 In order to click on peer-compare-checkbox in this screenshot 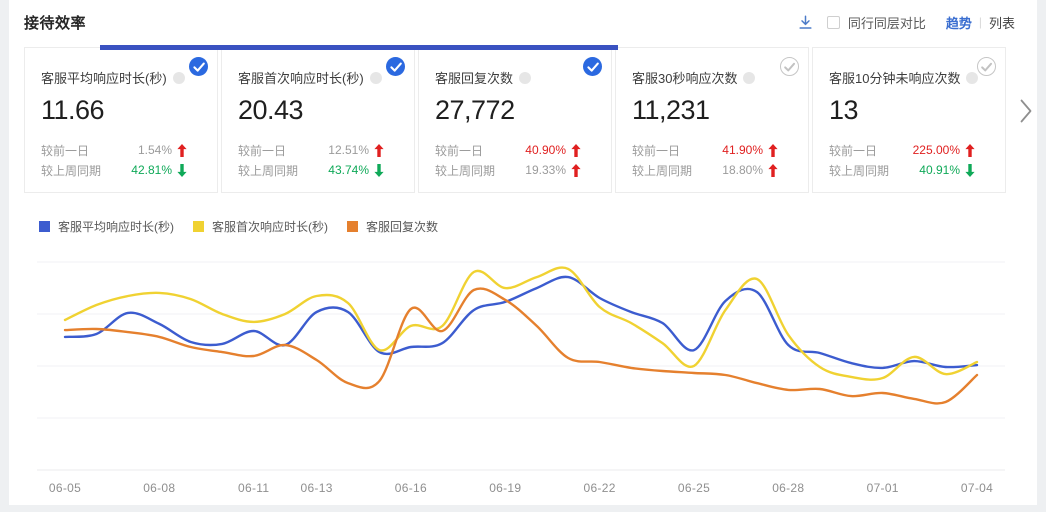, I will do `click(833, 22)`.